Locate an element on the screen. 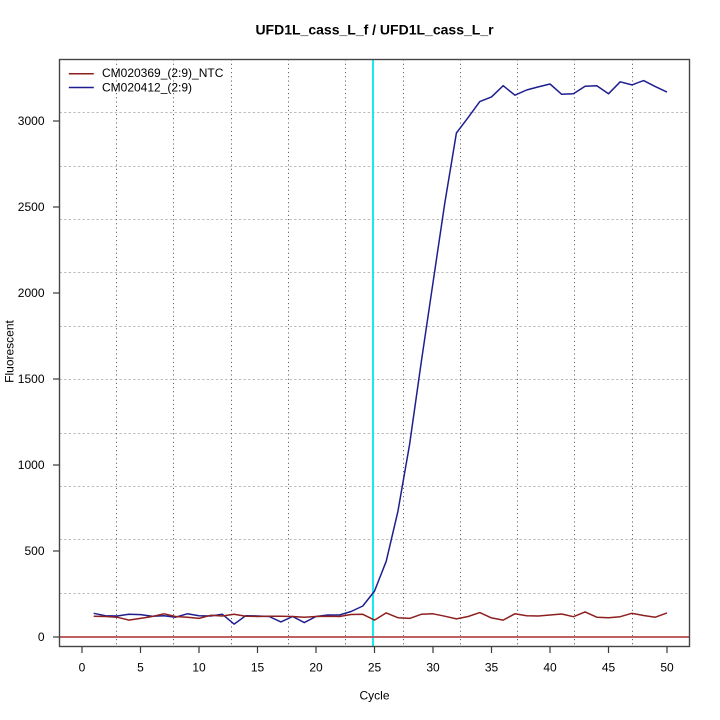 The image size is (720, 720). svg-text: 30 is located at coordinates (433, 668).